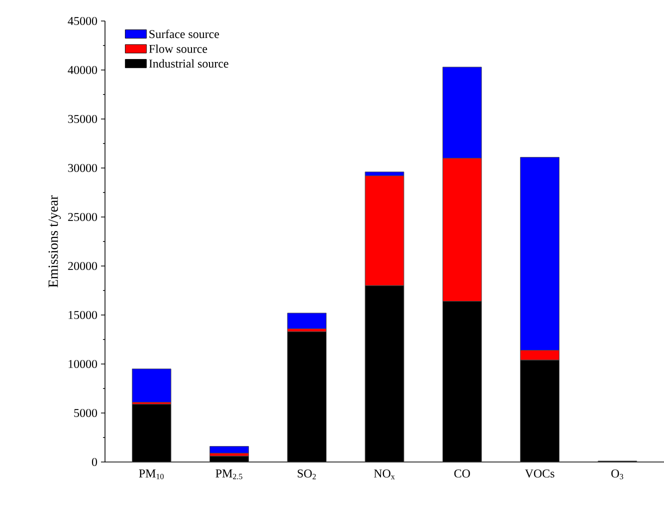 Image resolution: width=664 pixels, height=517 pixels. What do you see at coordinates (178, 48) in the screenshot?
I see `legend-label: Flow source` at bounding box center [178, 48].